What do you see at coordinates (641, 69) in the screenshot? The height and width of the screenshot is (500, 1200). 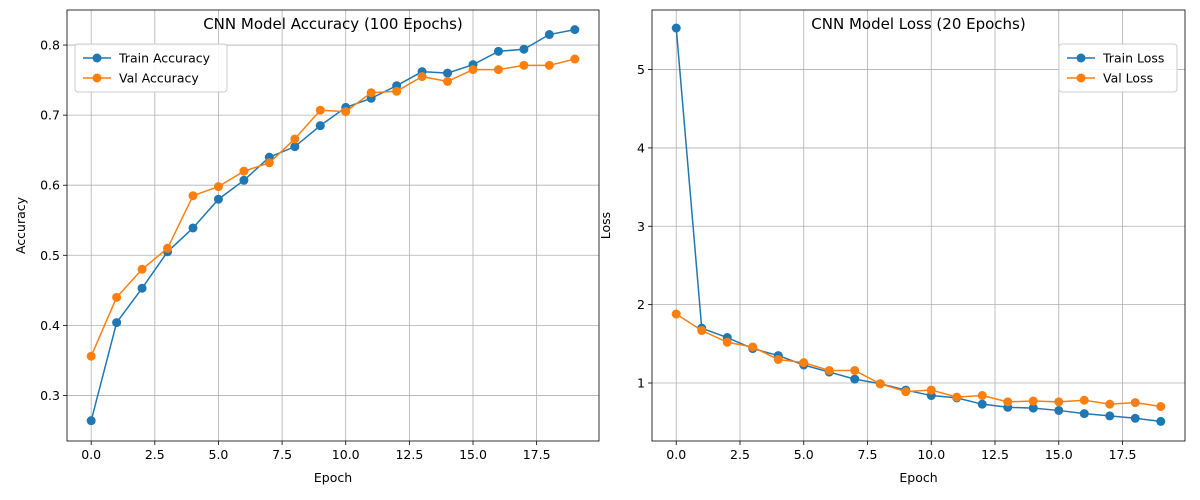 I see `y-tick-label: 5` at bounding box center [641, 69].